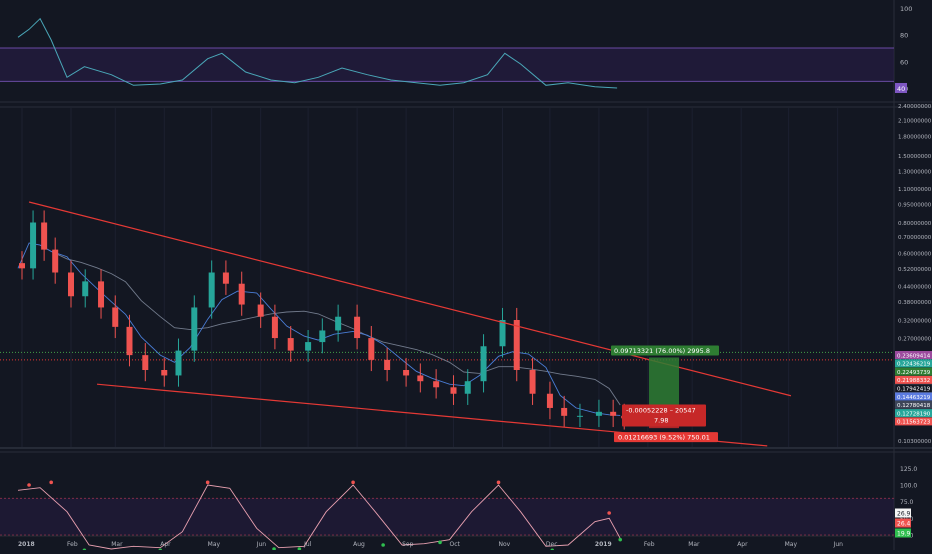  What do you see at coordinates (915, 238) in the screenshot?
I see `price-tick-label: 0.70000000` at bounding box center [915, 238].